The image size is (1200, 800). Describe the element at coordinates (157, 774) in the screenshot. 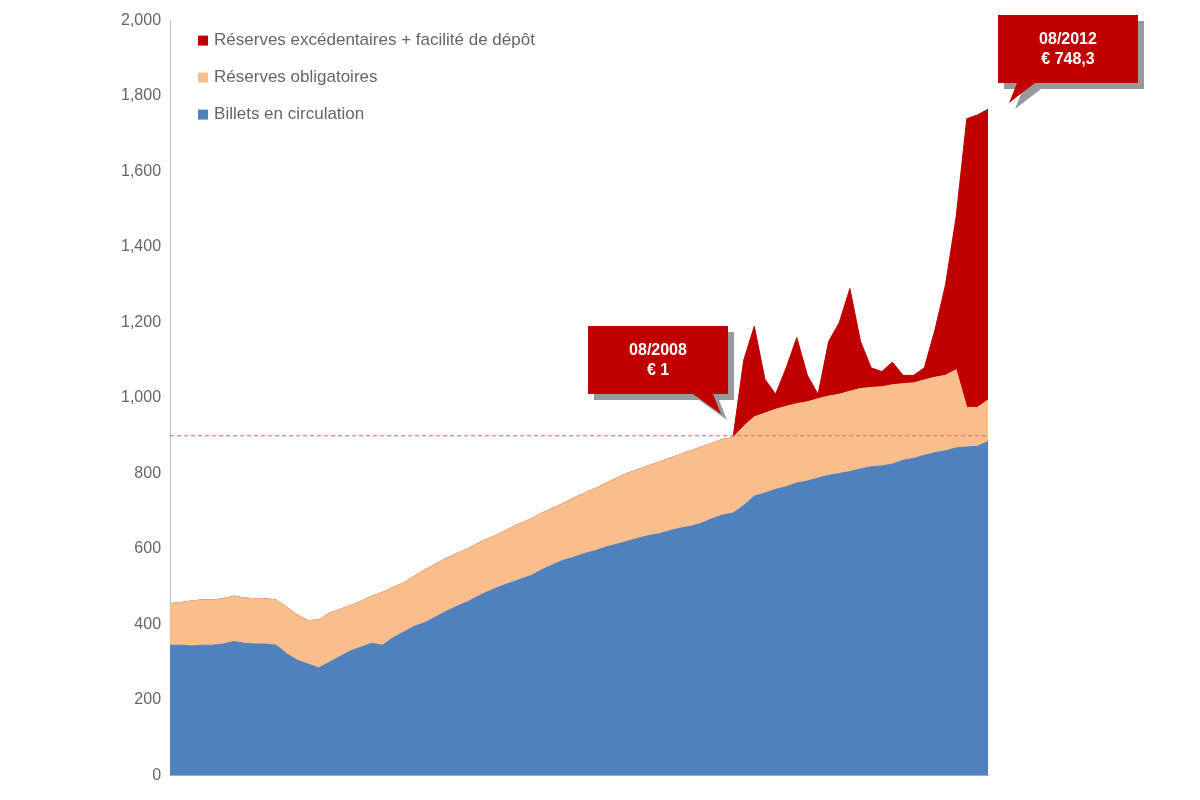

I see `y-tick-label: 0` at that location.